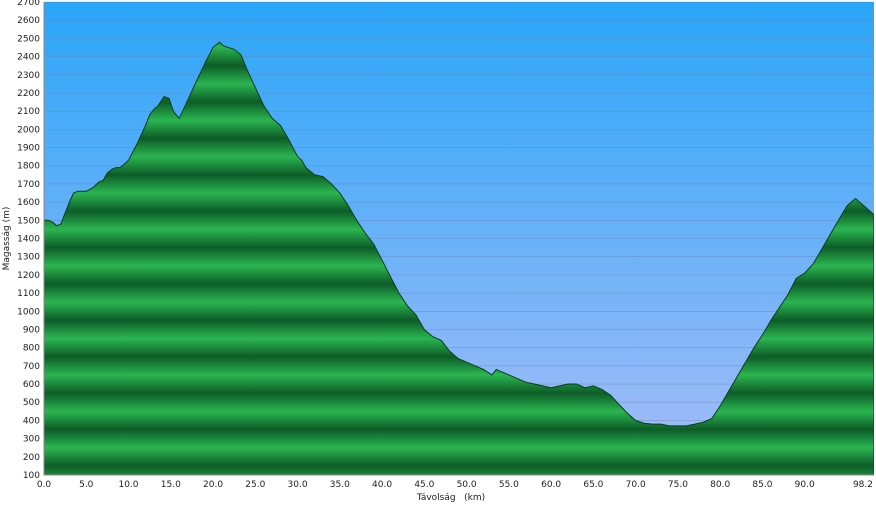  What do you see at coordinates (298, 485) in the screenshot?
I see `x-tick-label: 30.0` at bounding box center [298, 485].